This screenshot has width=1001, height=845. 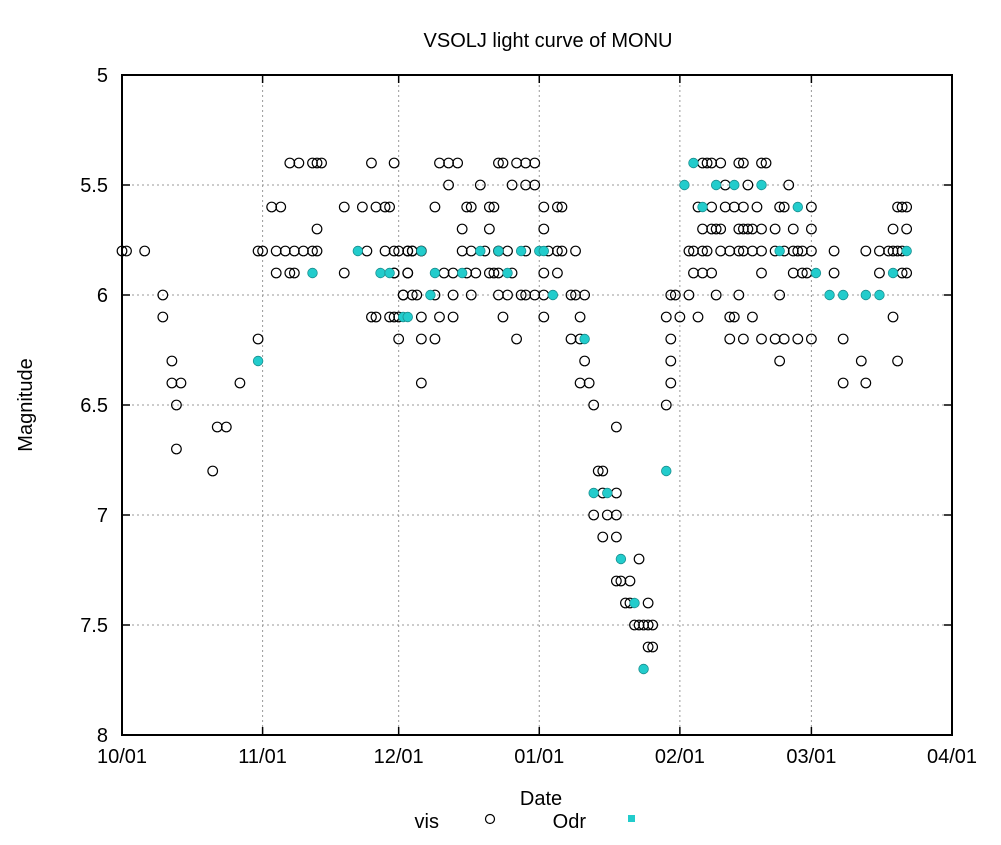 What do you see at coordinates (26, 404) in the screenshot?
I see `y-axis-label: Magnitude` at bounding box center [26, 404].